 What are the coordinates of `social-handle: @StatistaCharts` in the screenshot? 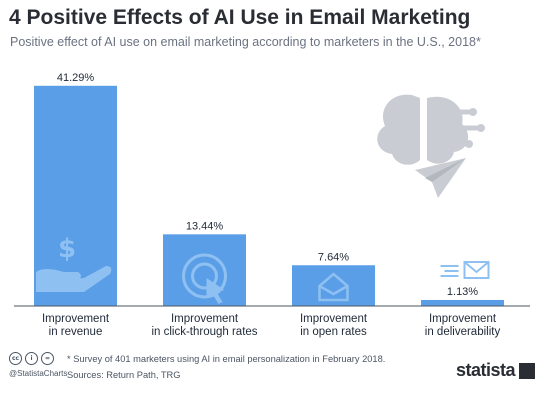 It's located at (38, 373).